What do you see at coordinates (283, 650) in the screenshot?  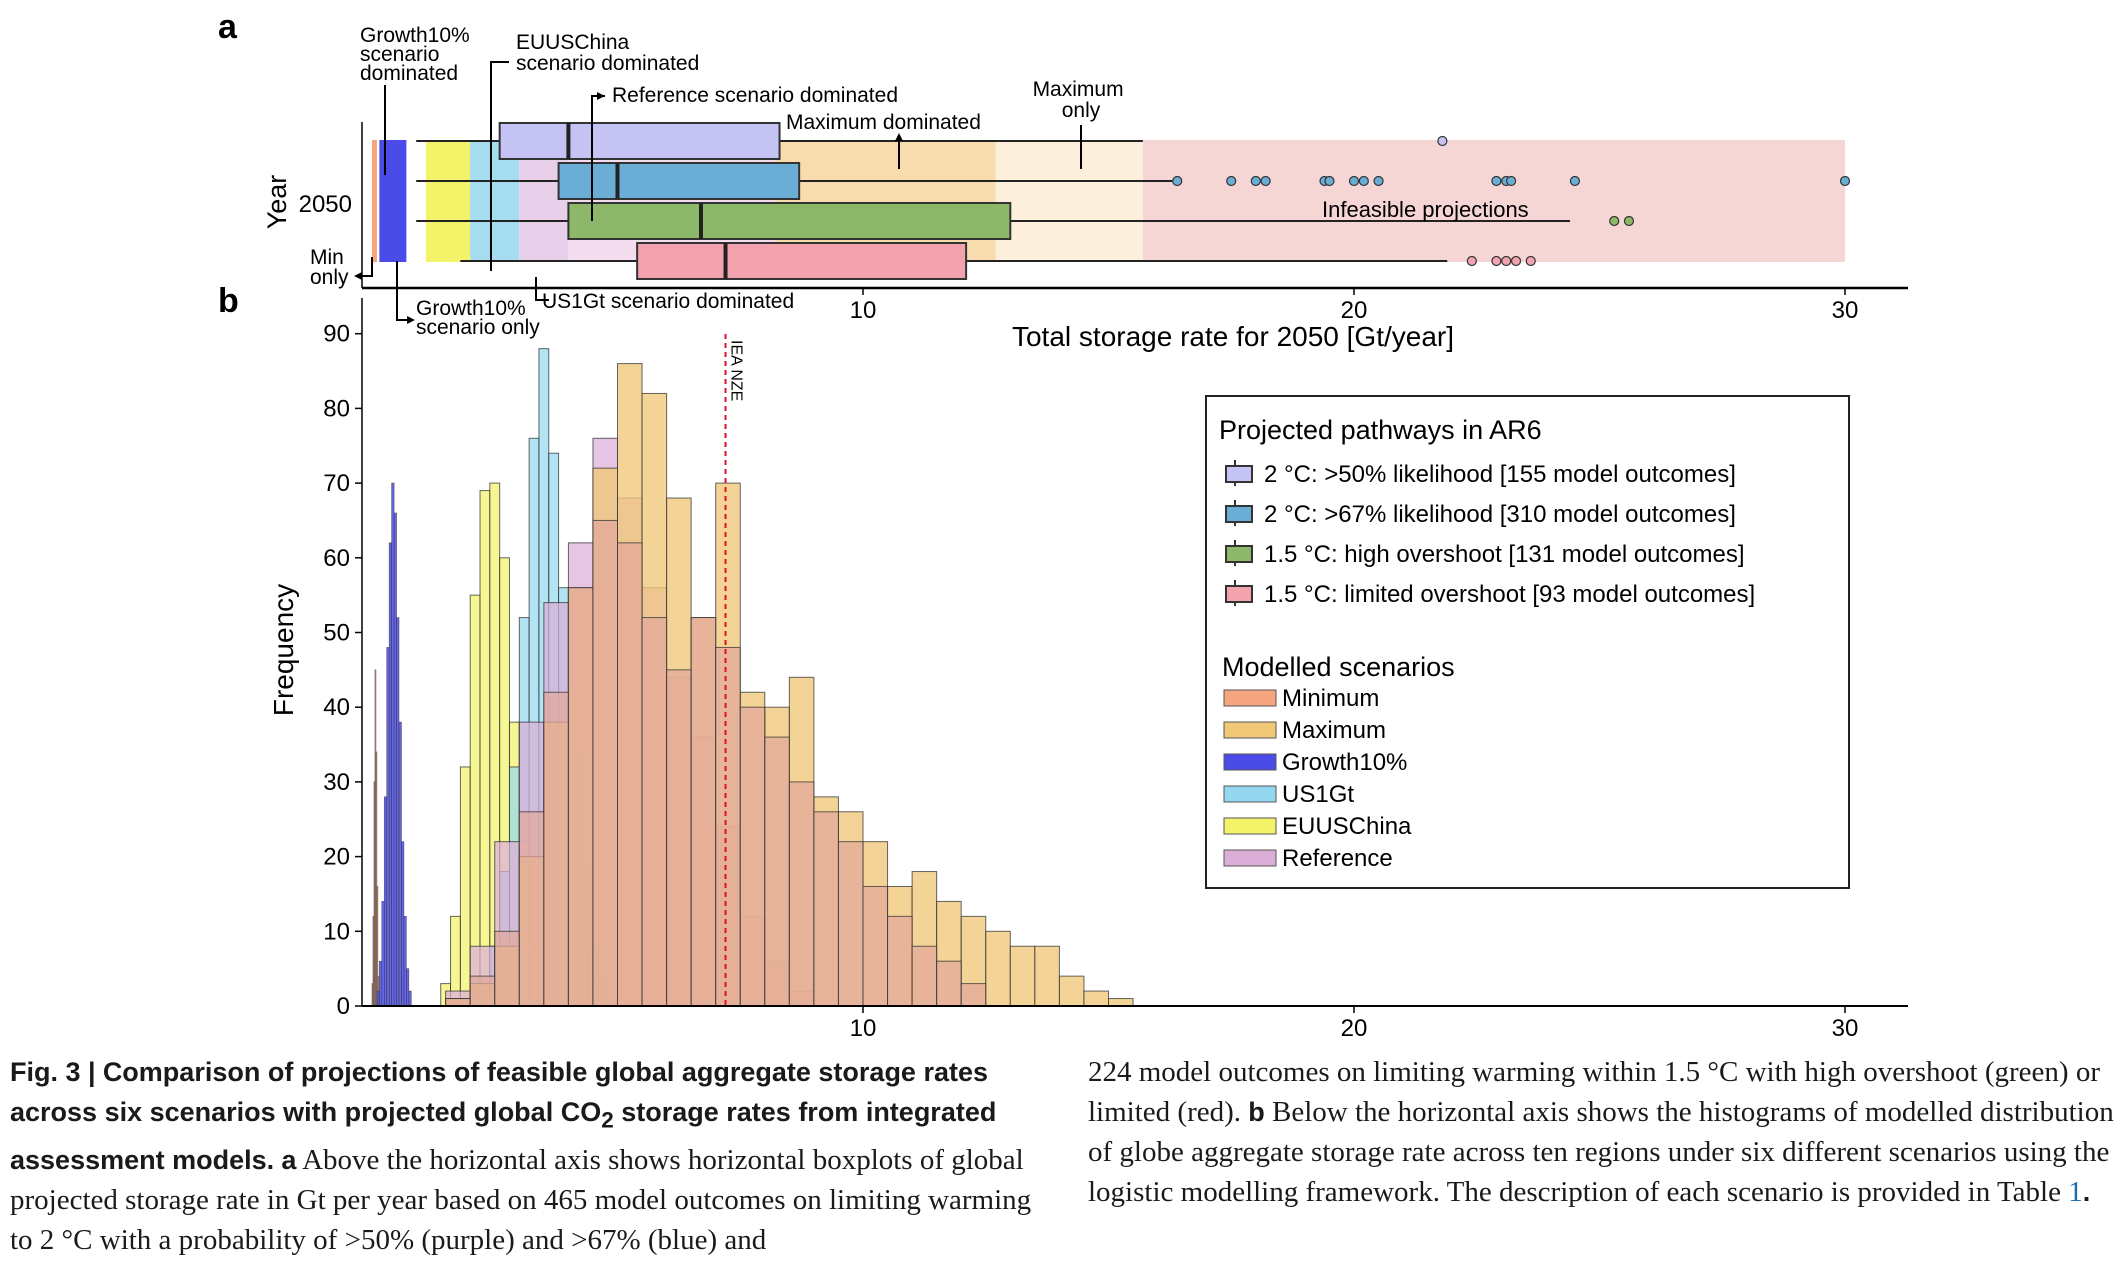 I see `panel-b-ylabel: Frequency` at bounding box center [283, 650].